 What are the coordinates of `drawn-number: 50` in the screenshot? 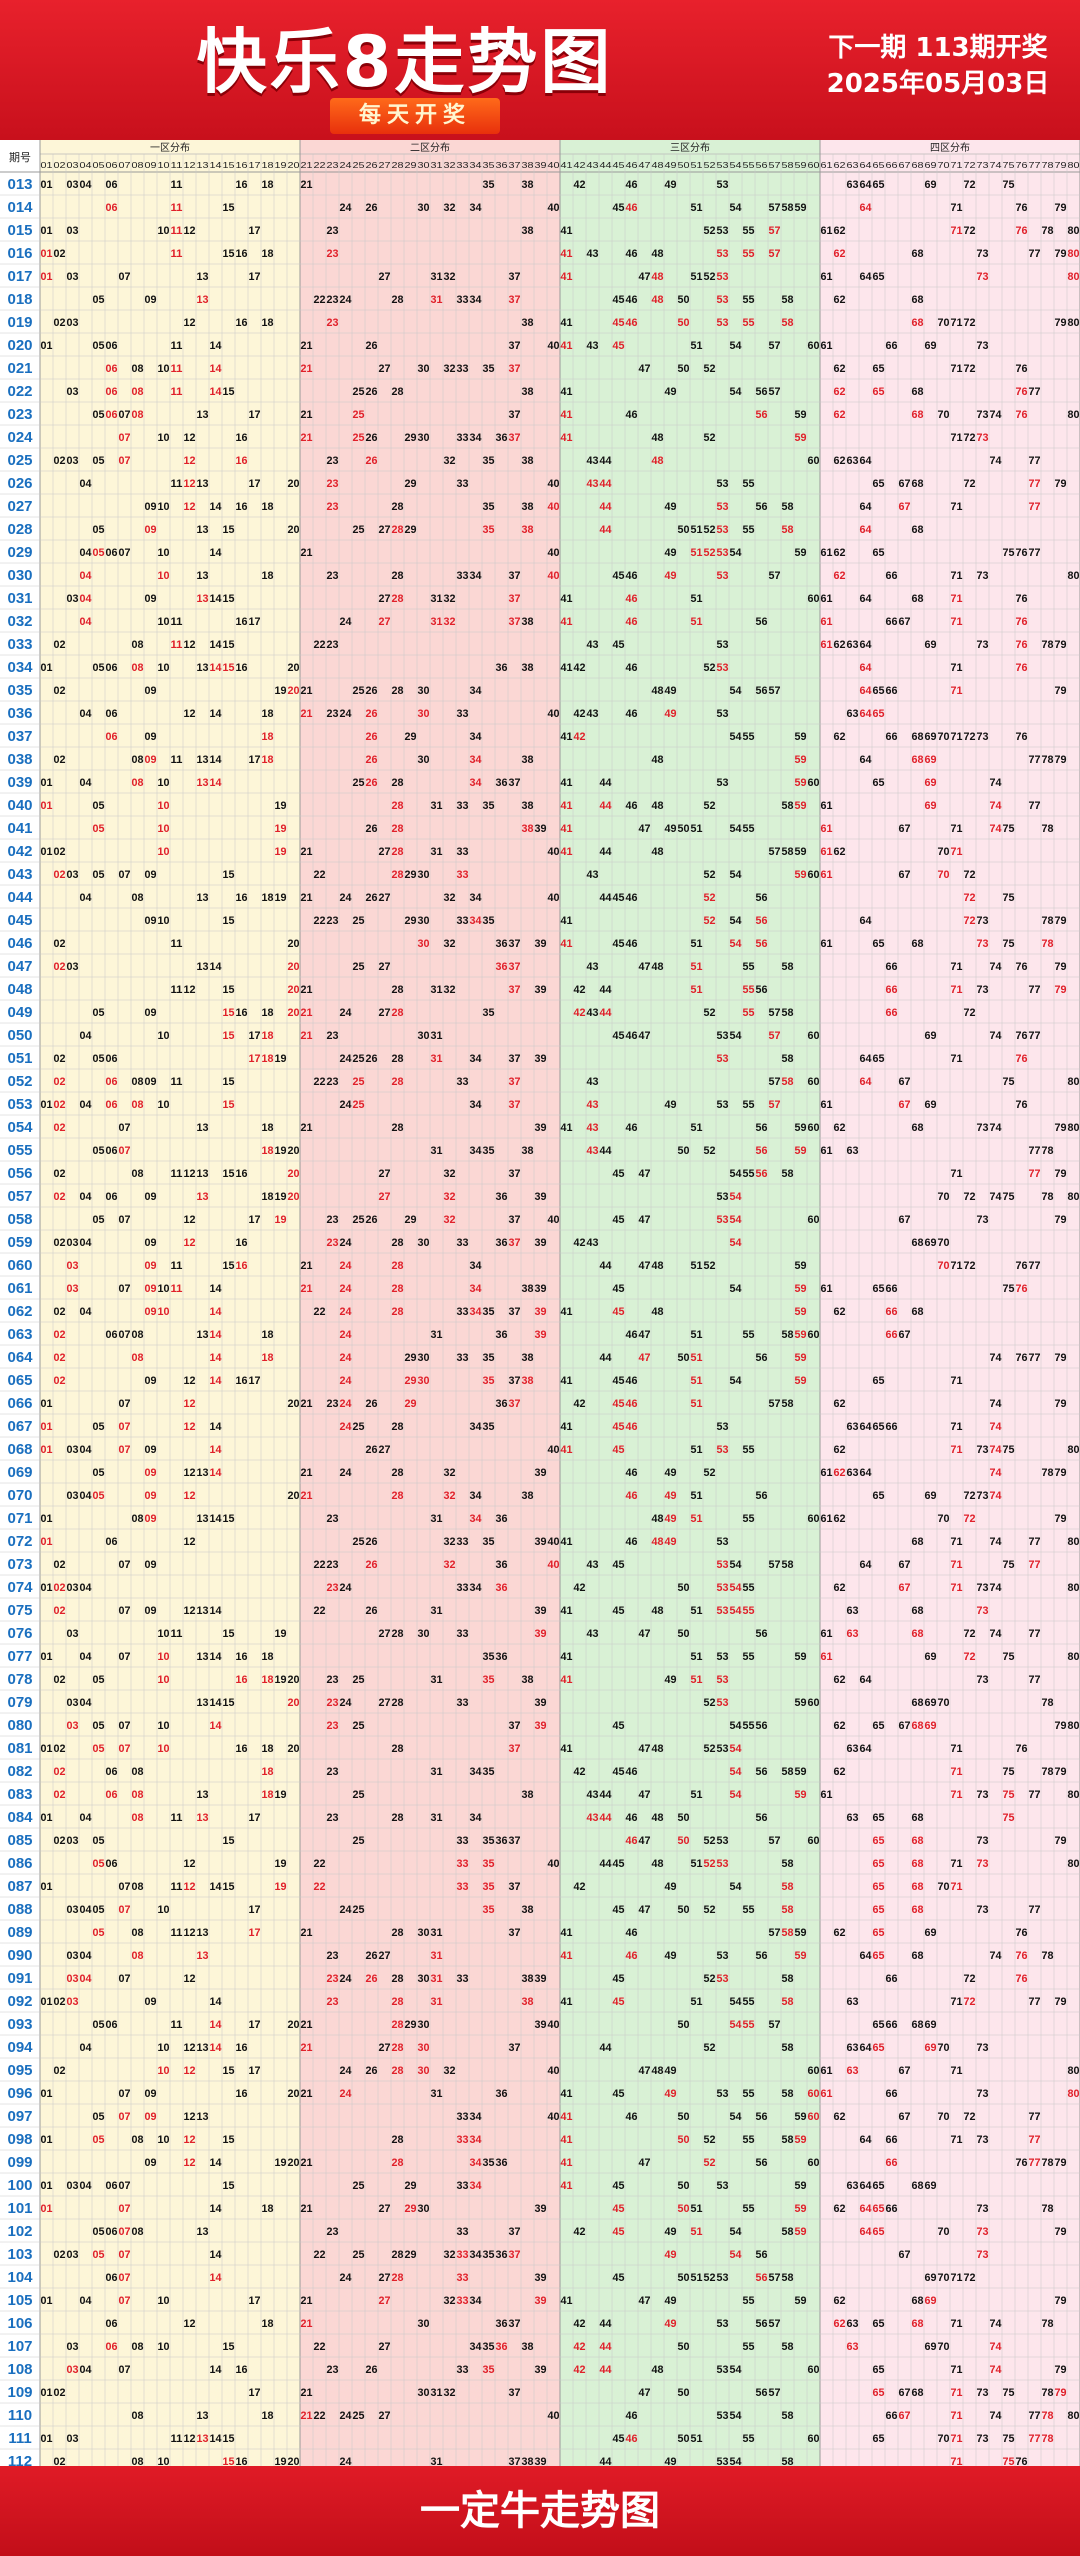 It's located at (684, 2140).